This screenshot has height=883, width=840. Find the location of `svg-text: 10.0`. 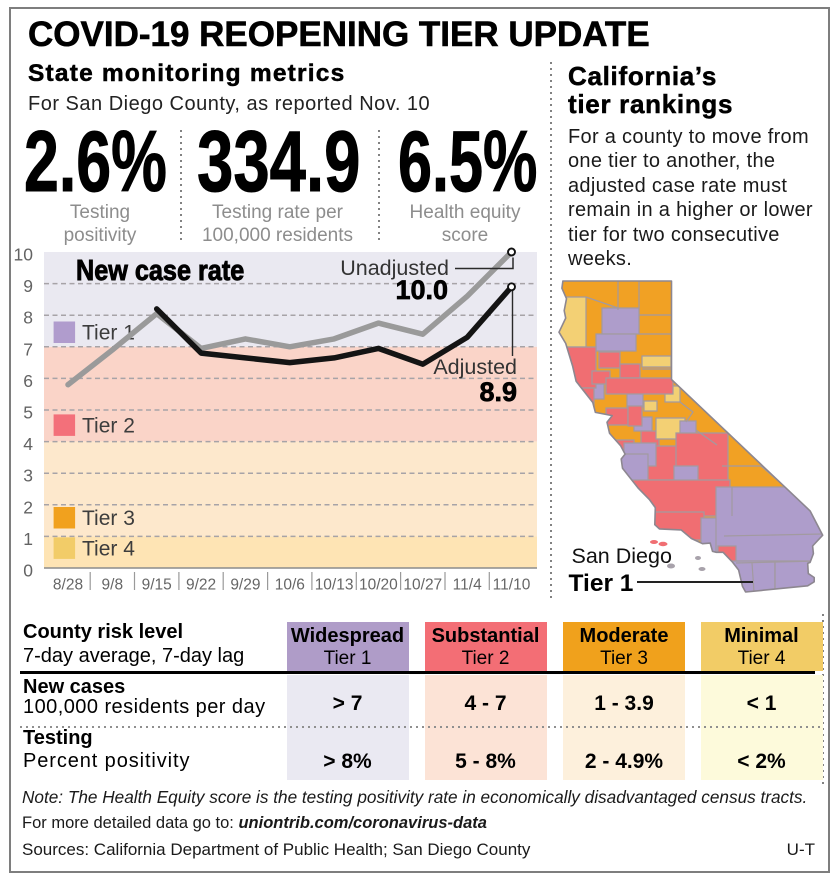

svg-text: 10.0 is located at coordinates (421, 290).